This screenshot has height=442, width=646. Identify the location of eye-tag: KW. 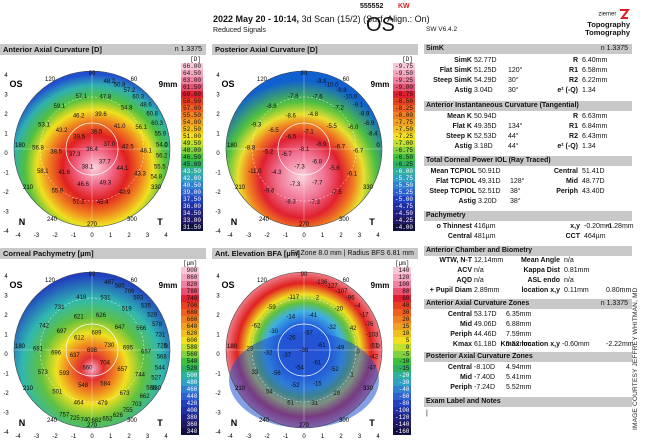
(404, 6).